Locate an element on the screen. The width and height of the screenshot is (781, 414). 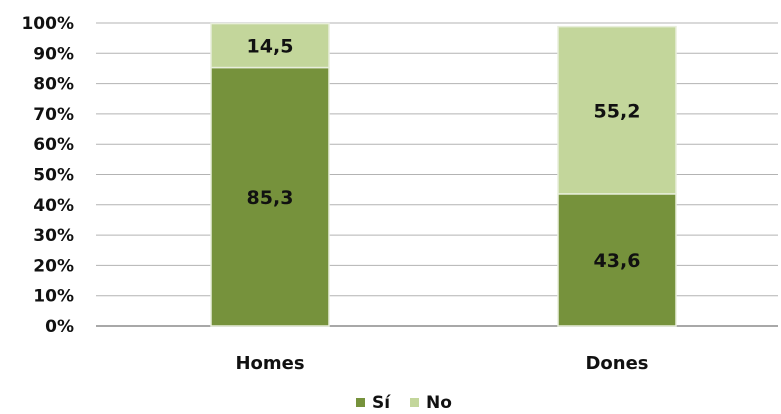
data-label: 14,5 is located at coordinates (270, 47).